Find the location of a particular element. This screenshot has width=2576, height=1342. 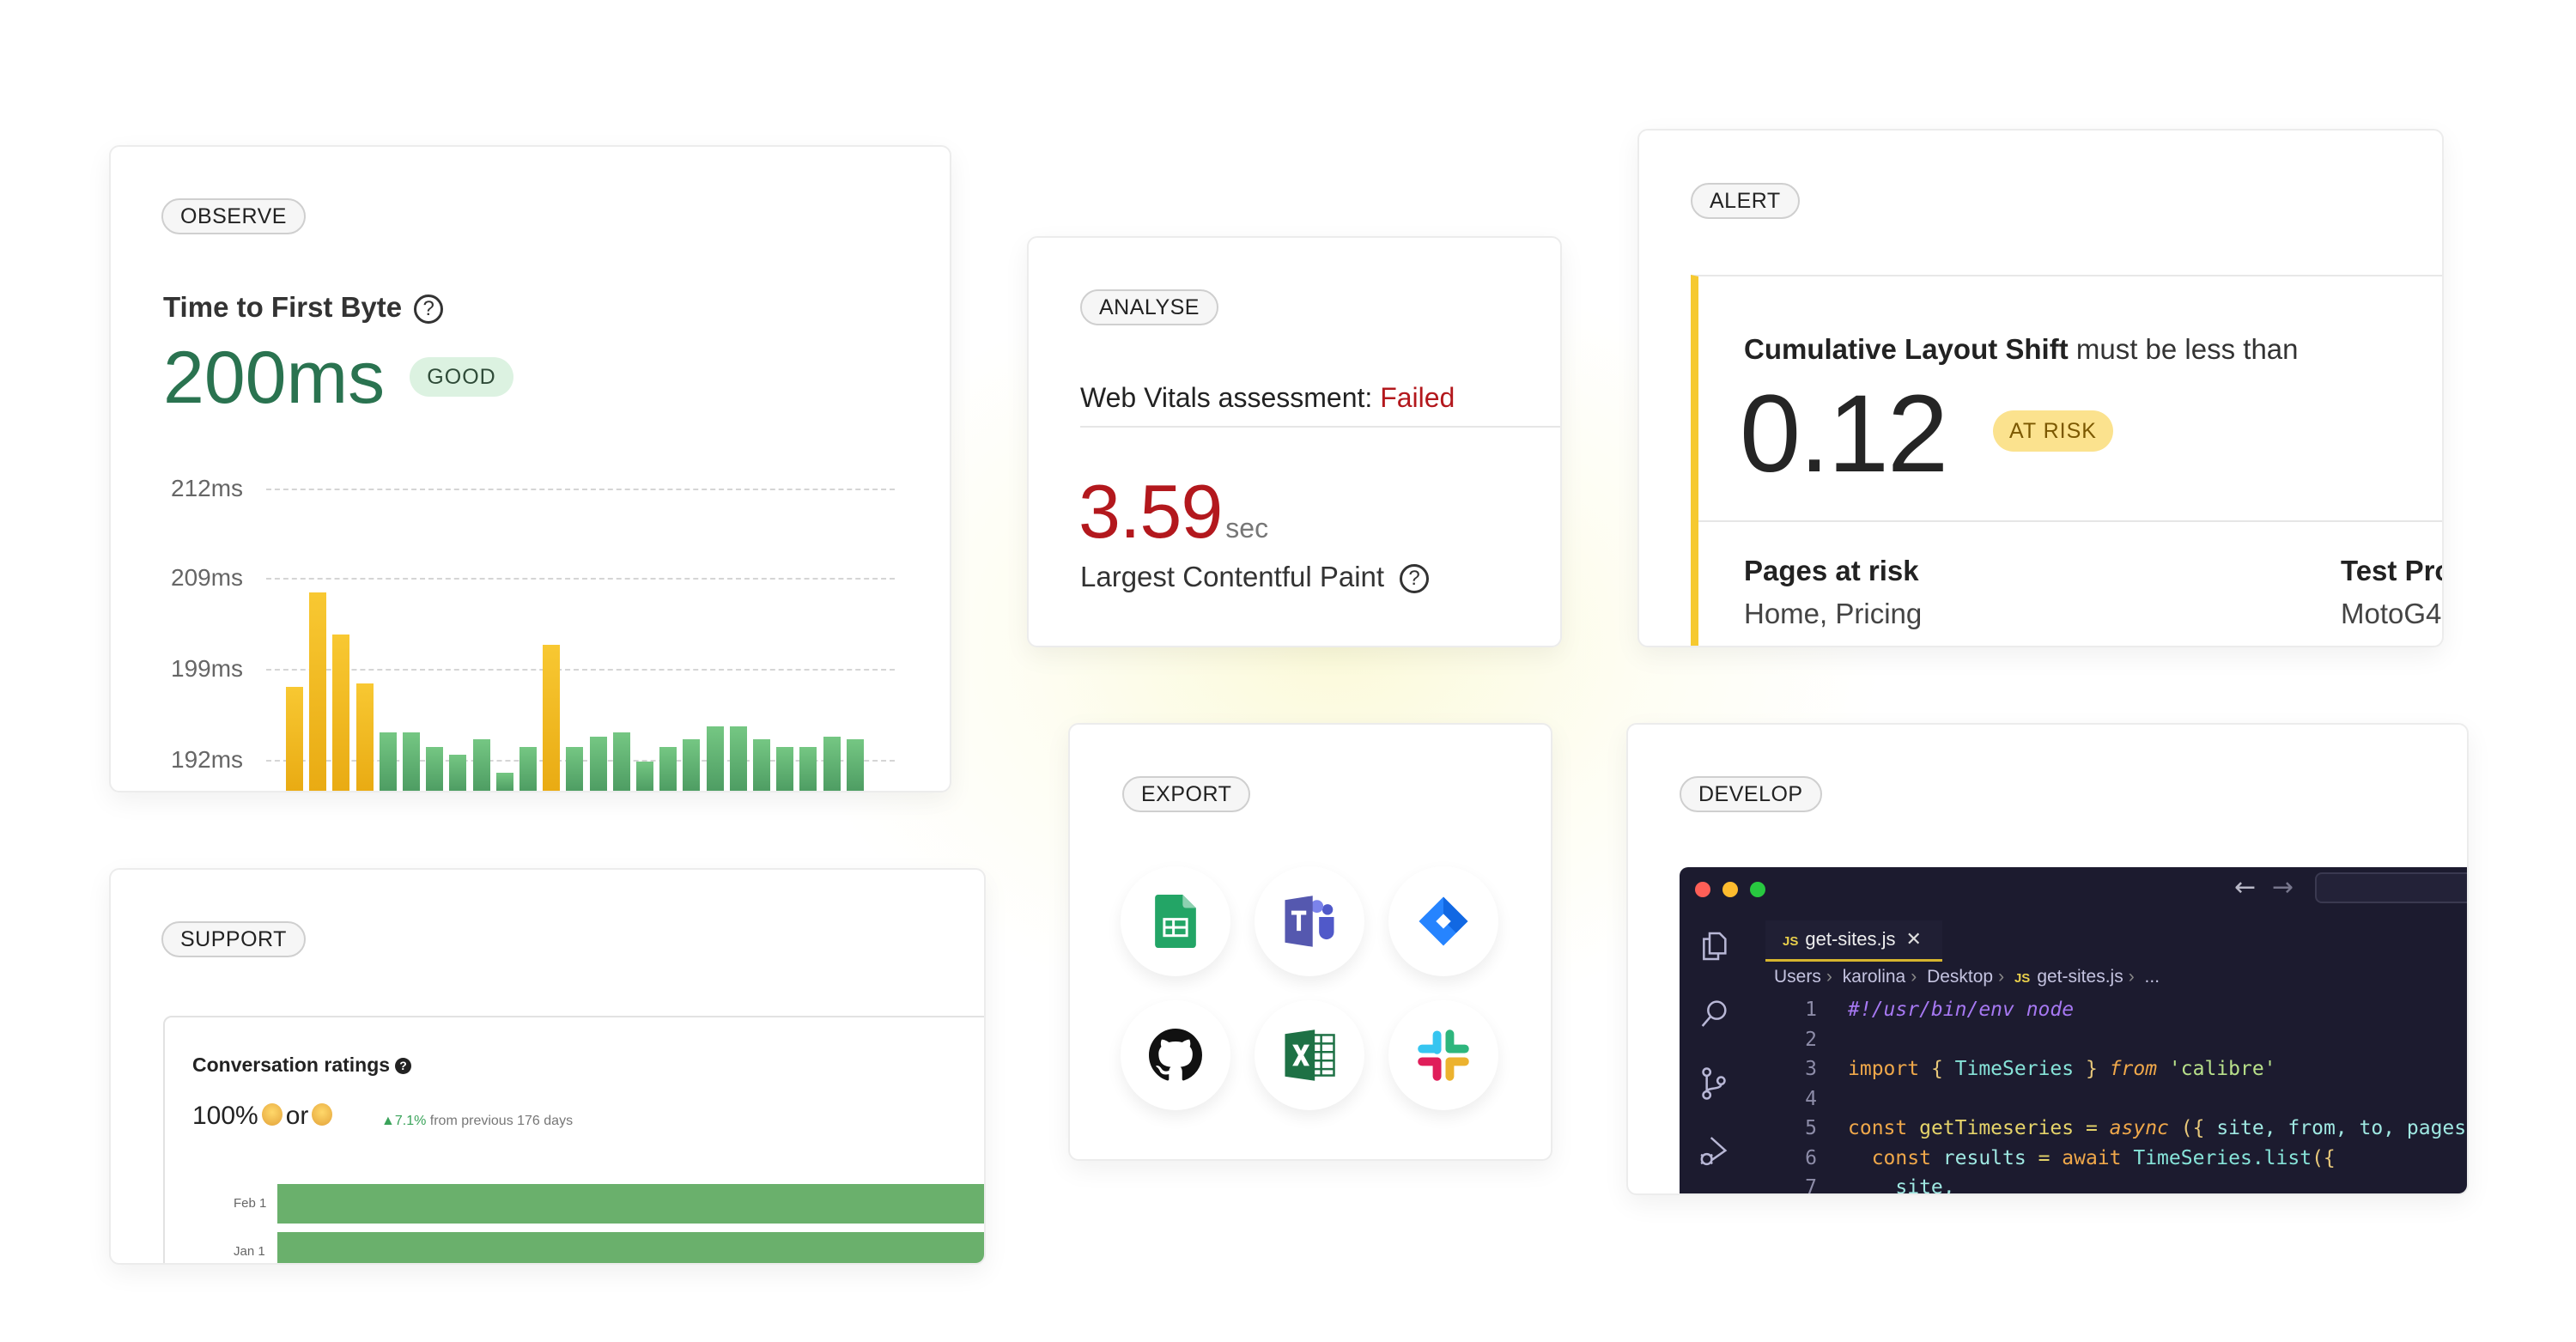

ratings-delta: ▲7.1% from previous 176 days is located at coordinates (477, 1121).